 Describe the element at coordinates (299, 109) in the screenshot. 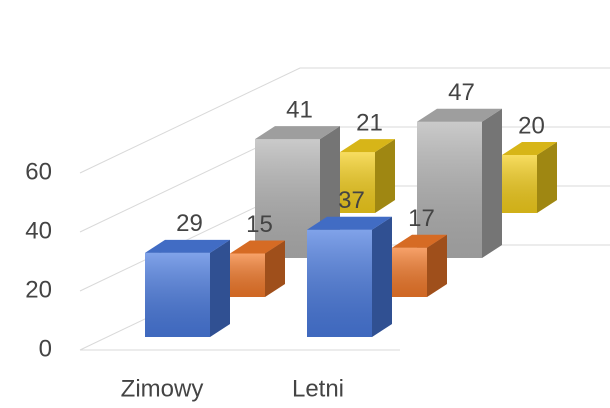

I see `data-label: 41` at that location.